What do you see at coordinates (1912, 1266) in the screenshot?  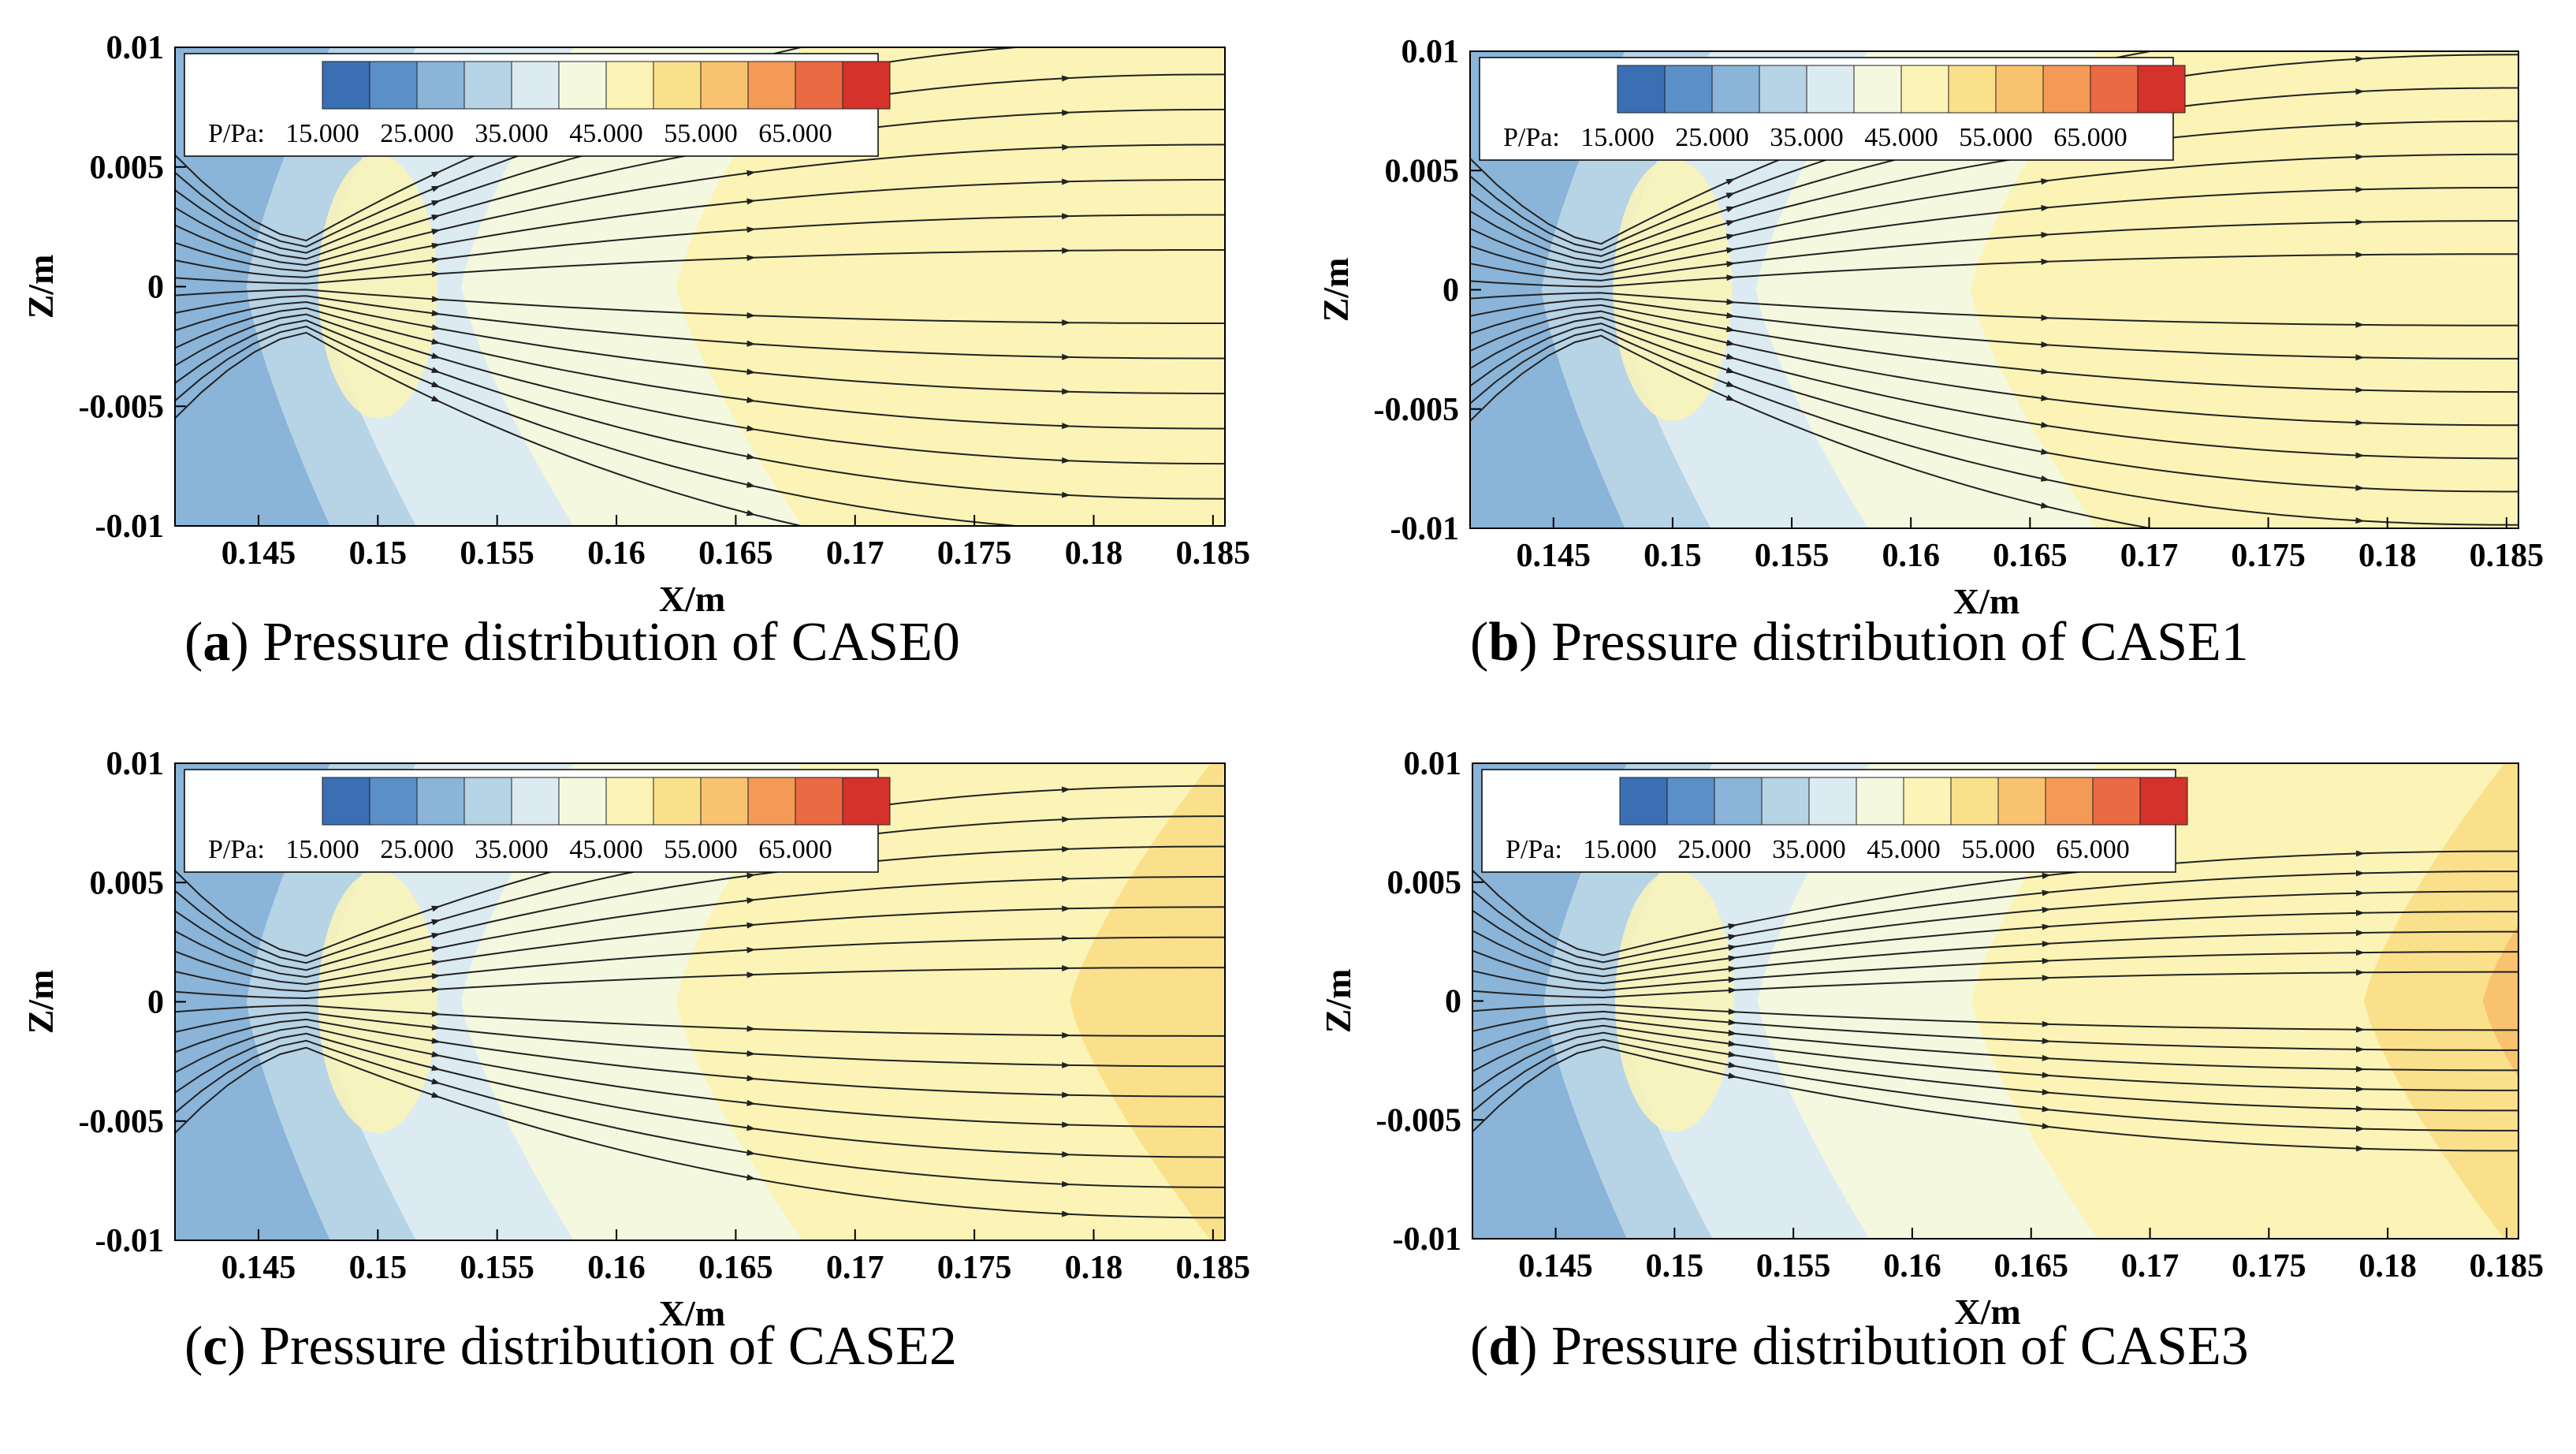 I see `x-tick-label: 0.16` at bounding box center [1912, 1266].